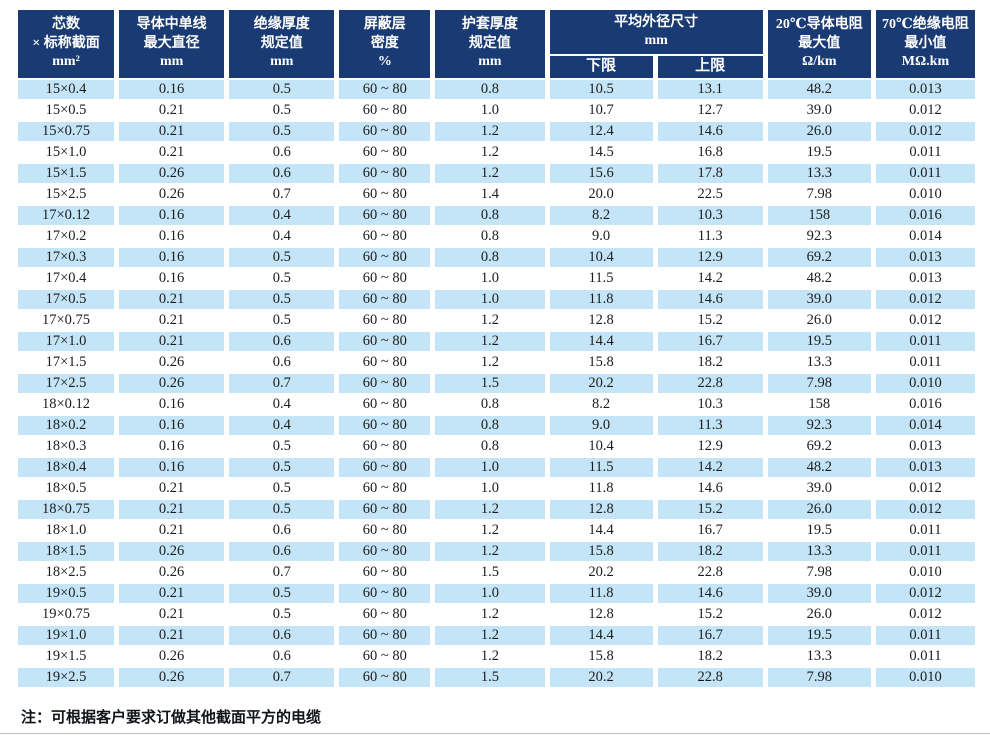 The height and width of the screenshot is (740, 990). Describe the element at coordinates (496, 362) in the screenshot. I see `table-row: 17×1.5 0.26 0.6 60 ~ 80 1.2 15.8 18.2 13.3 0.011` at that location.